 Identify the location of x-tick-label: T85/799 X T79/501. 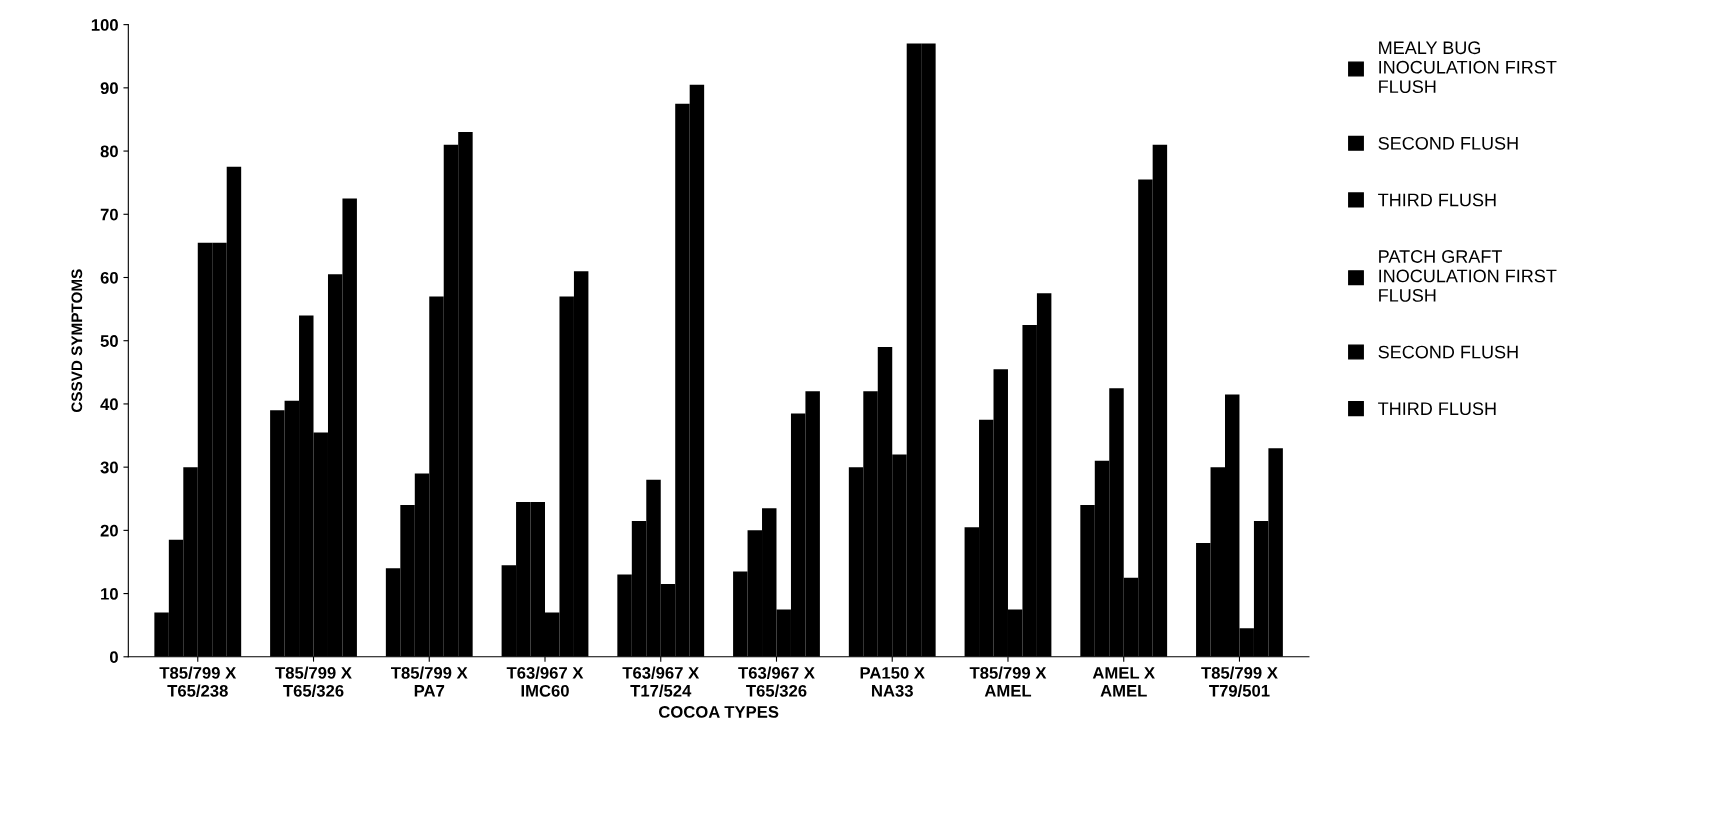
(1239, 681).